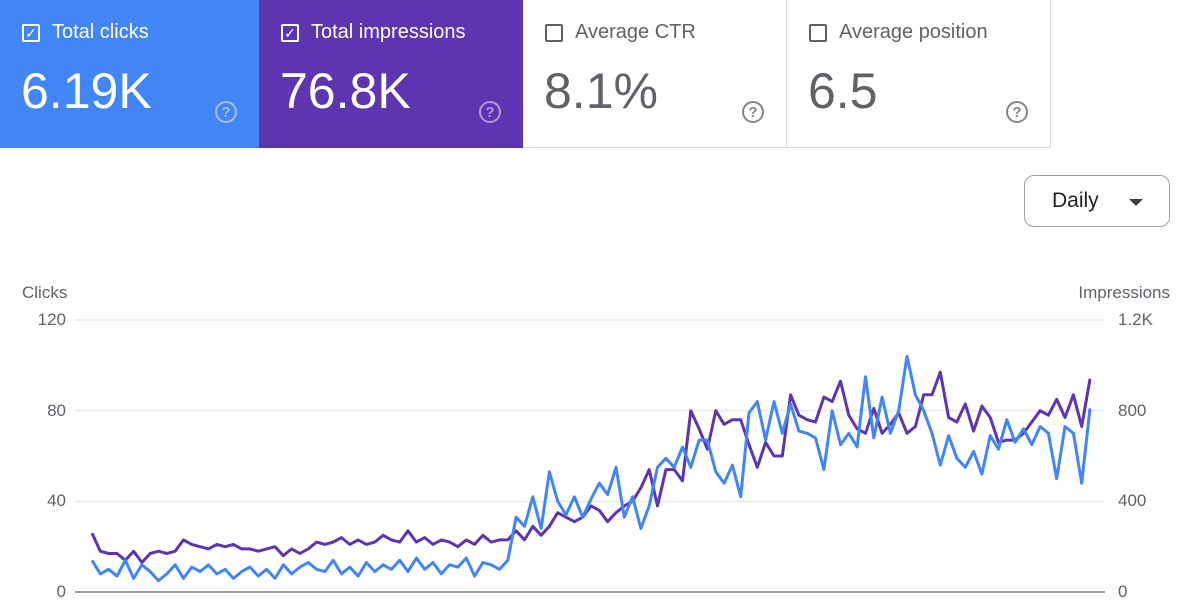 This screenshot has width=1190, height=602. What do you see at coordinates (1136, 202) in the screenshot?
I see `dropdown-caret-icon` at bounding box center [1136, 202].